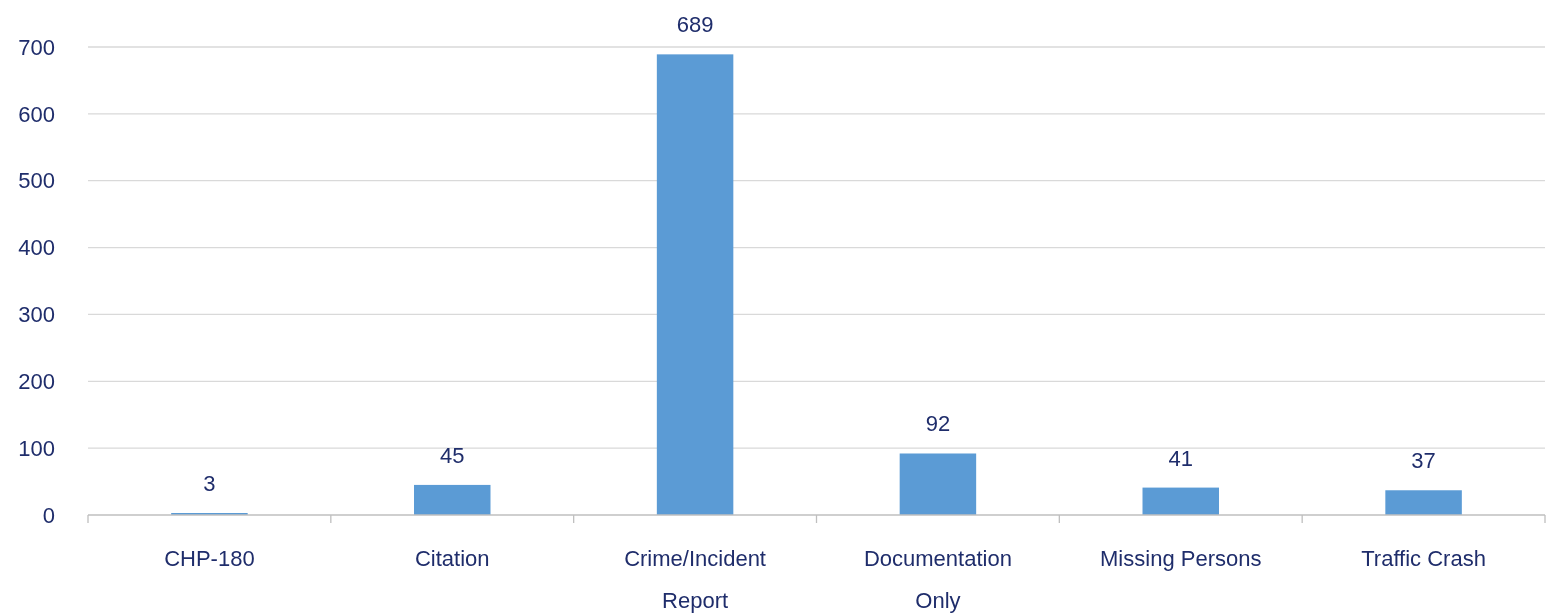  I want to click on y-tick-label: 0, so click(48, 515).